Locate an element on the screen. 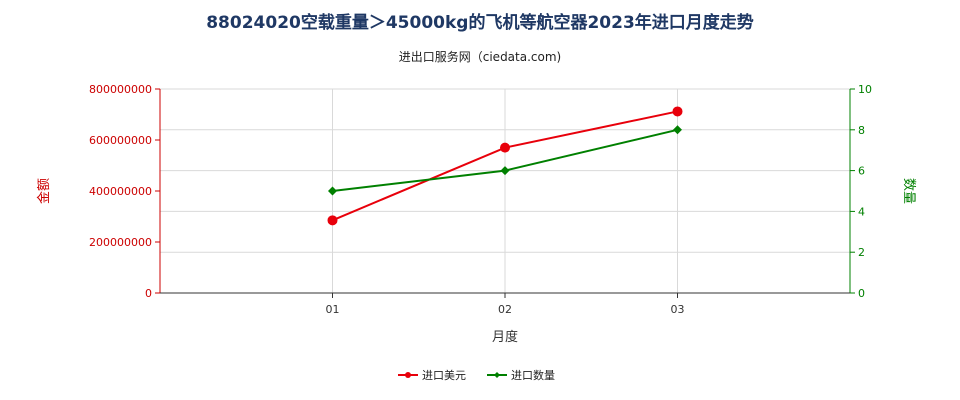  left-tick-label: 400000000 is located at coordinates (120, 191).